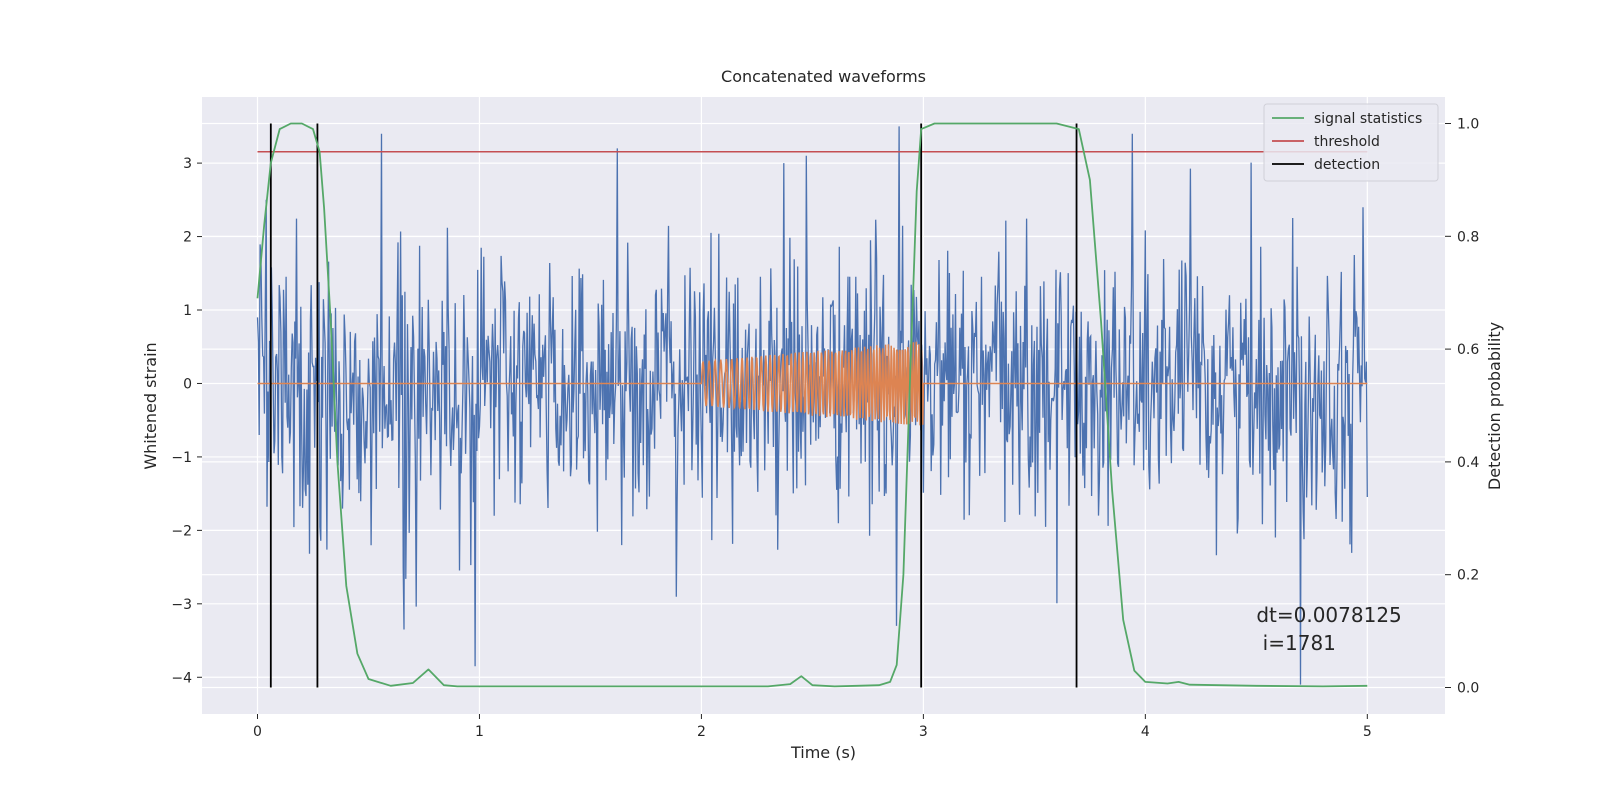 The image size is (1600, 800). I want to click on chart-title: Concatenated waveforms, so click(823, 76).